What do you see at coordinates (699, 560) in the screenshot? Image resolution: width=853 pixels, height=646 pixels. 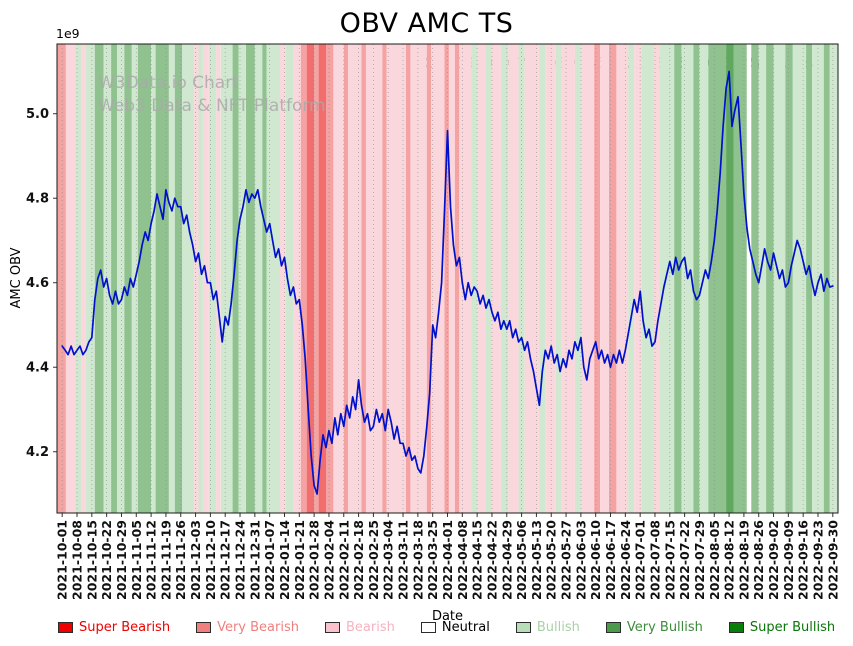 I see `x-tick-label: 2022-07-29` at bounding box center [699, 560].